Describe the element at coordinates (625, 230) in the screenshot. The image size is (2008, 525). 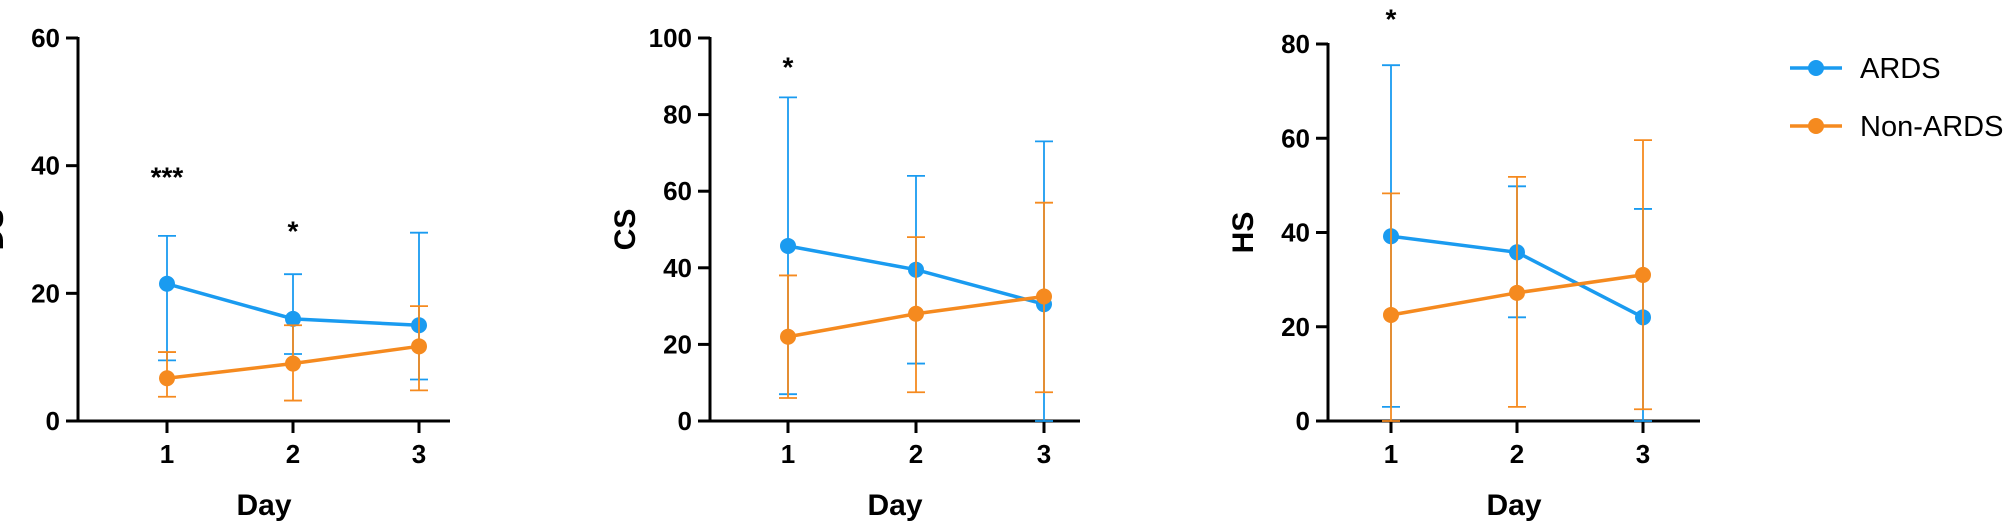
I see `y-axis-title: CS` at that location.